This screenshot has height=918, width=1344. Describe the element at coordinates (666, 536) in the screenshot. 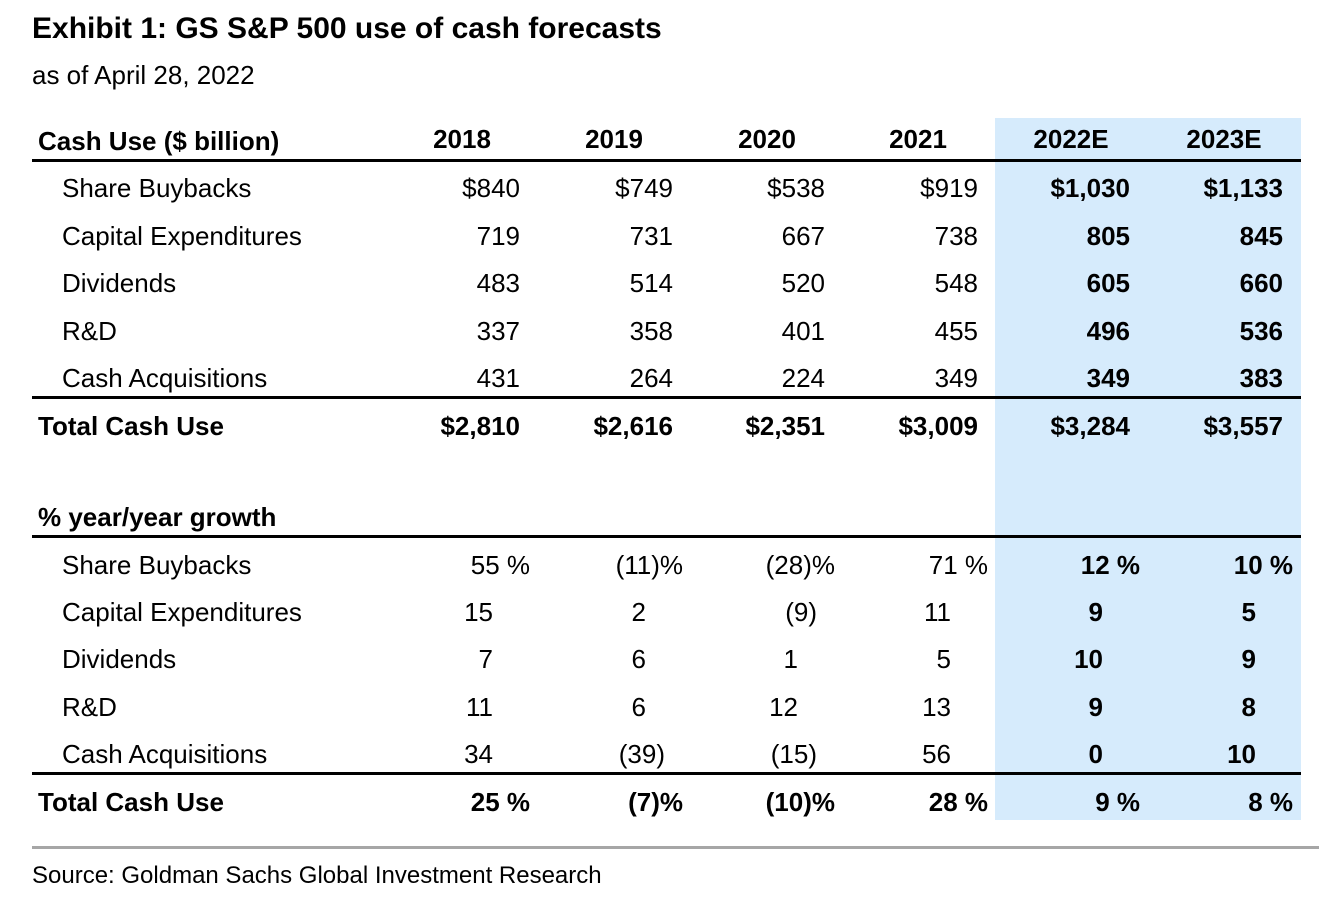

I see `growth-header-rule` at that location.